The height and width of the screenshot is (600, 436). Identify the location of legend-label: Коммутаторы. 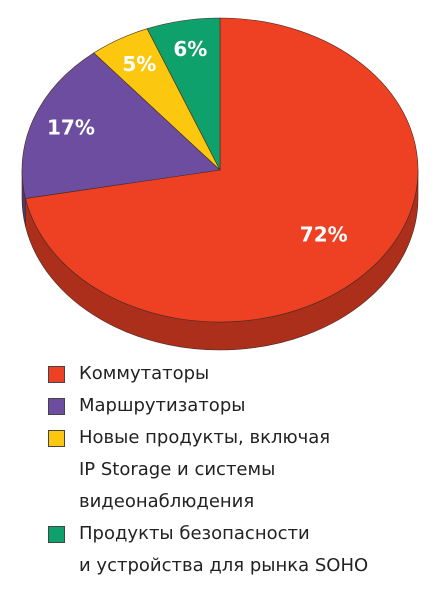
(144, 373).